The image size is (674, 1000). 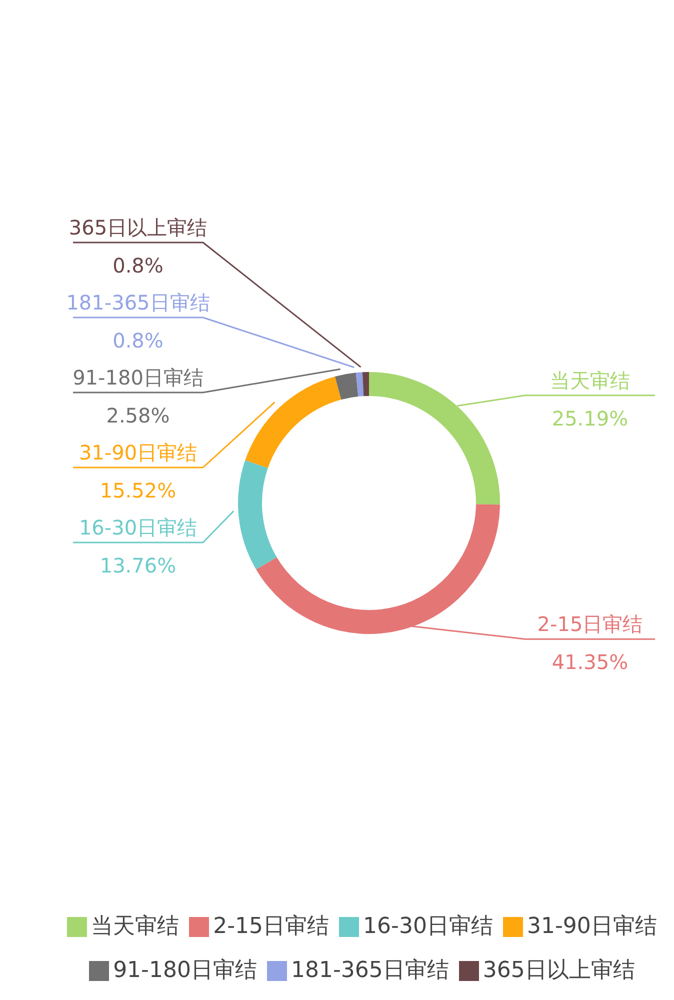 I want to click on legend-label: 91-180日审结, so click(x=185, y=970).